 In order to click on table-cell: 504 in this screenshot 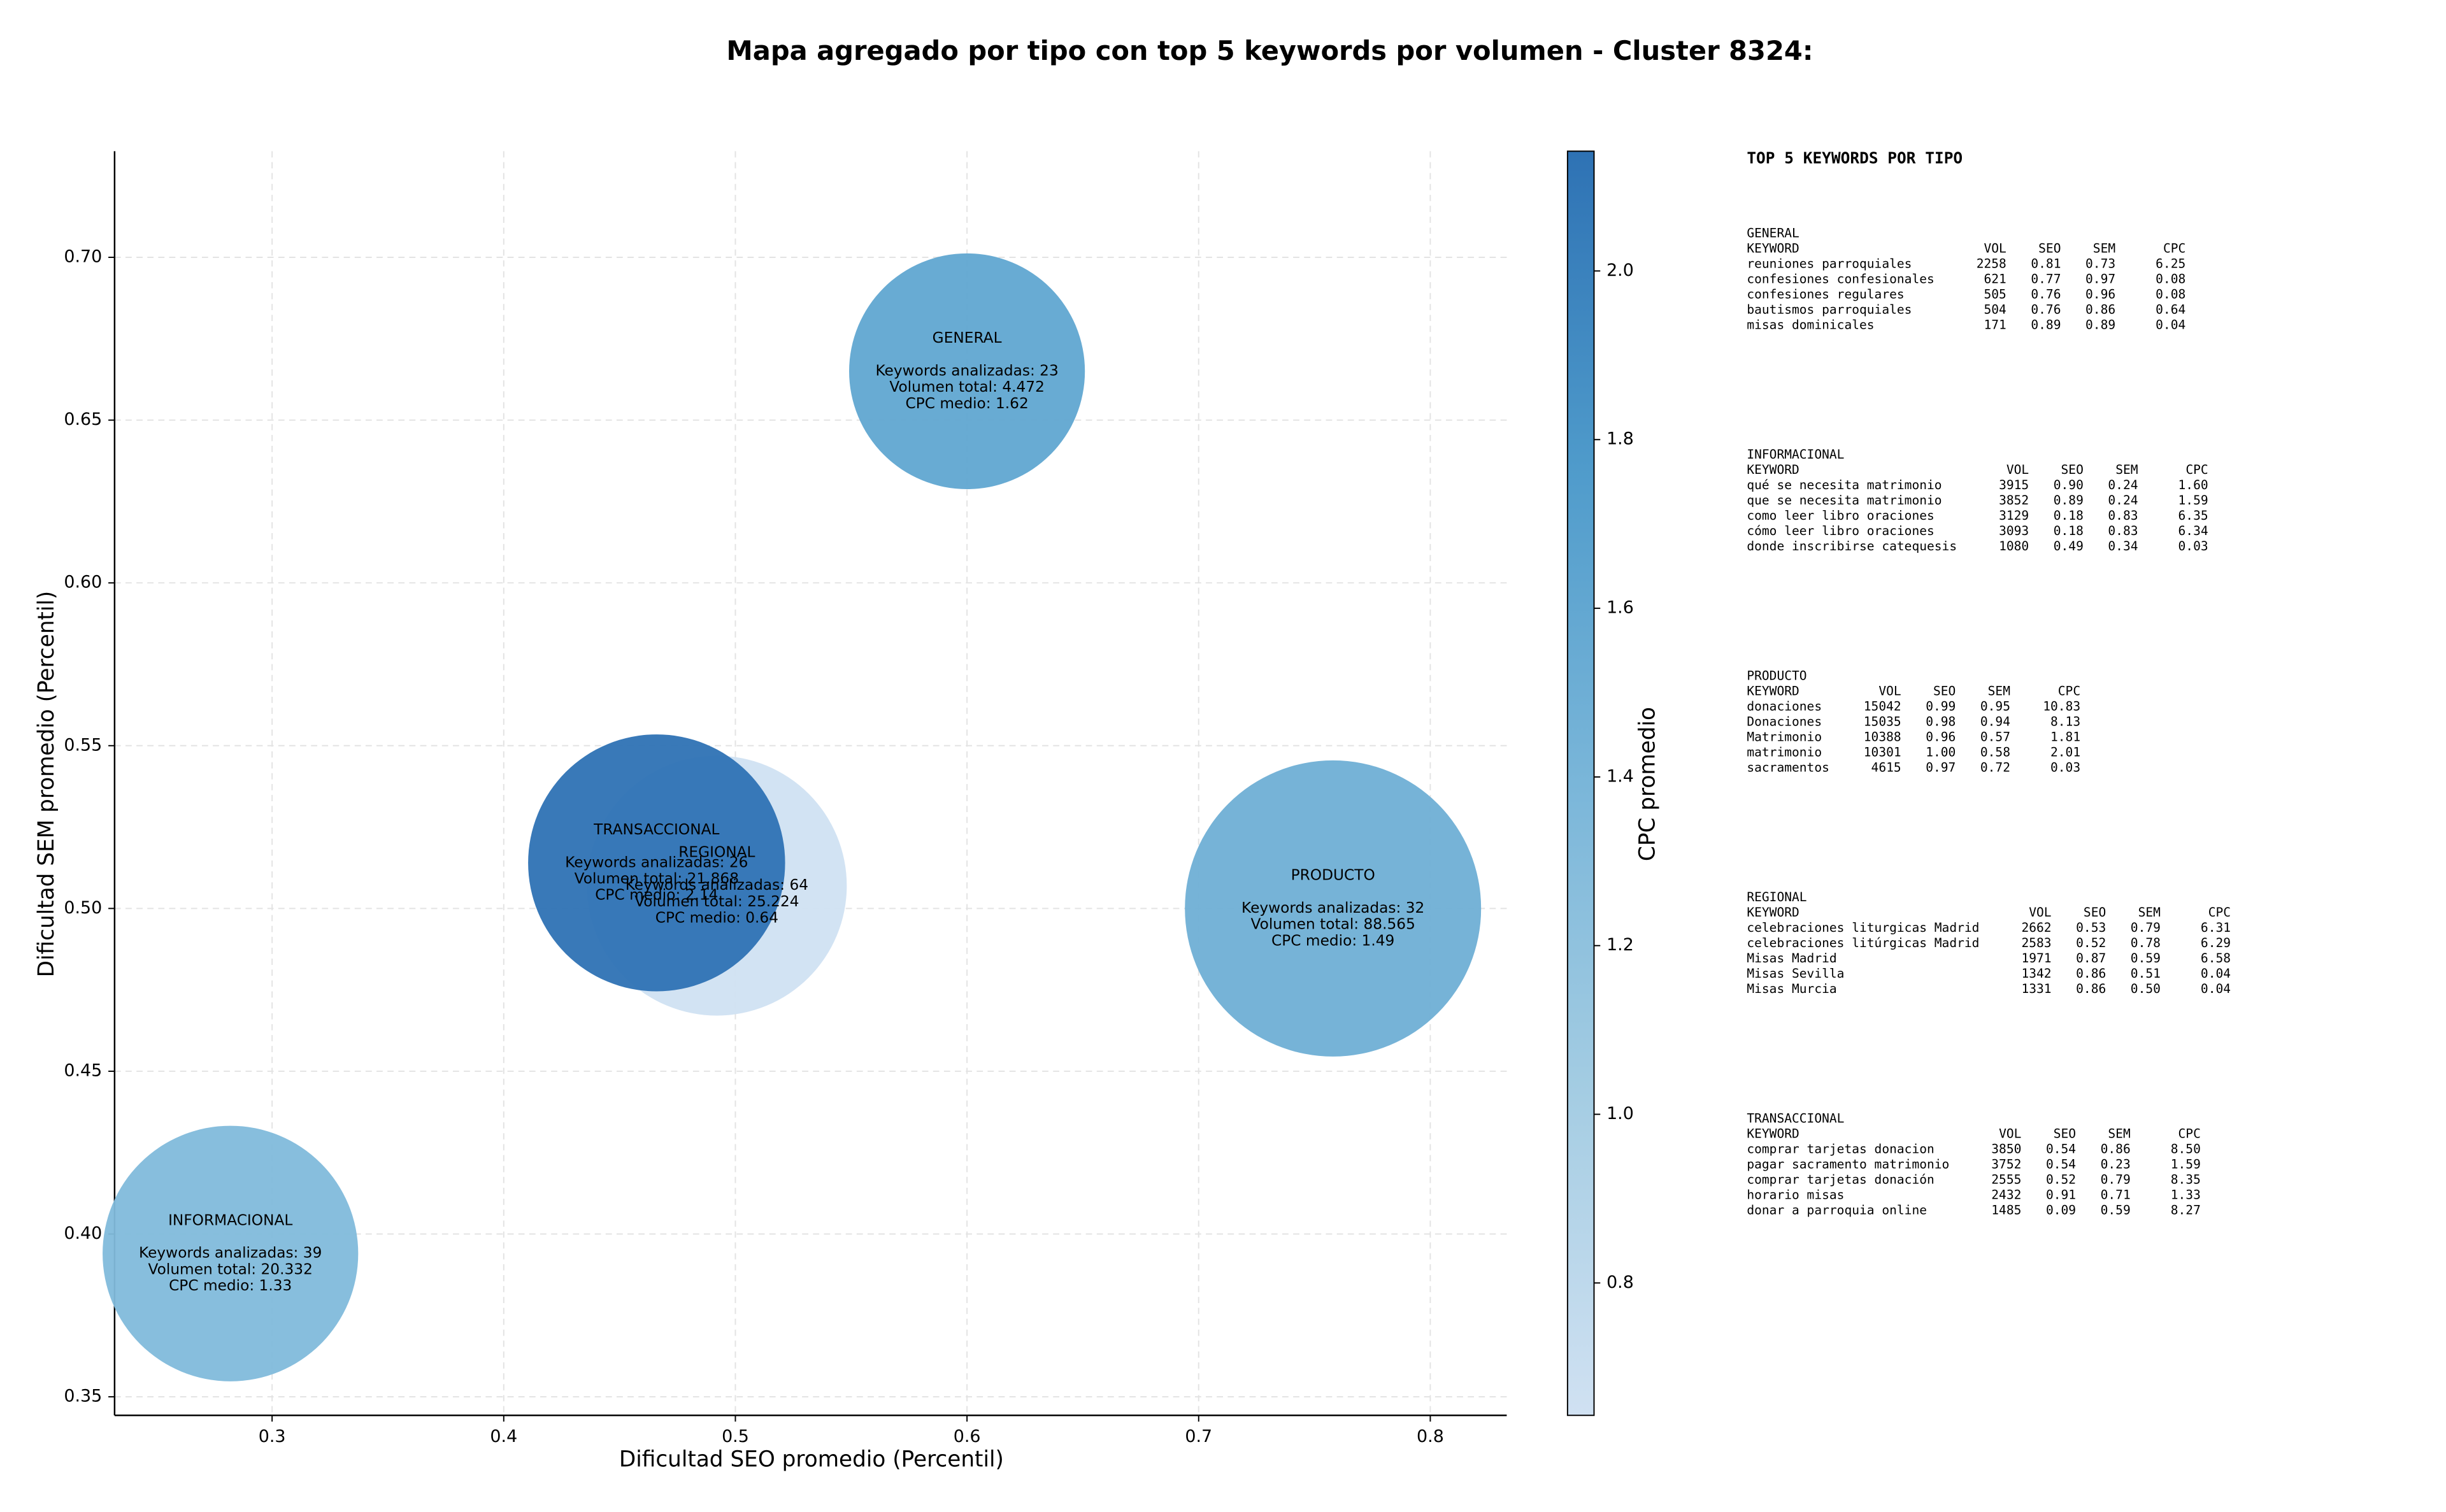, I will do `click(1995, 310)`.